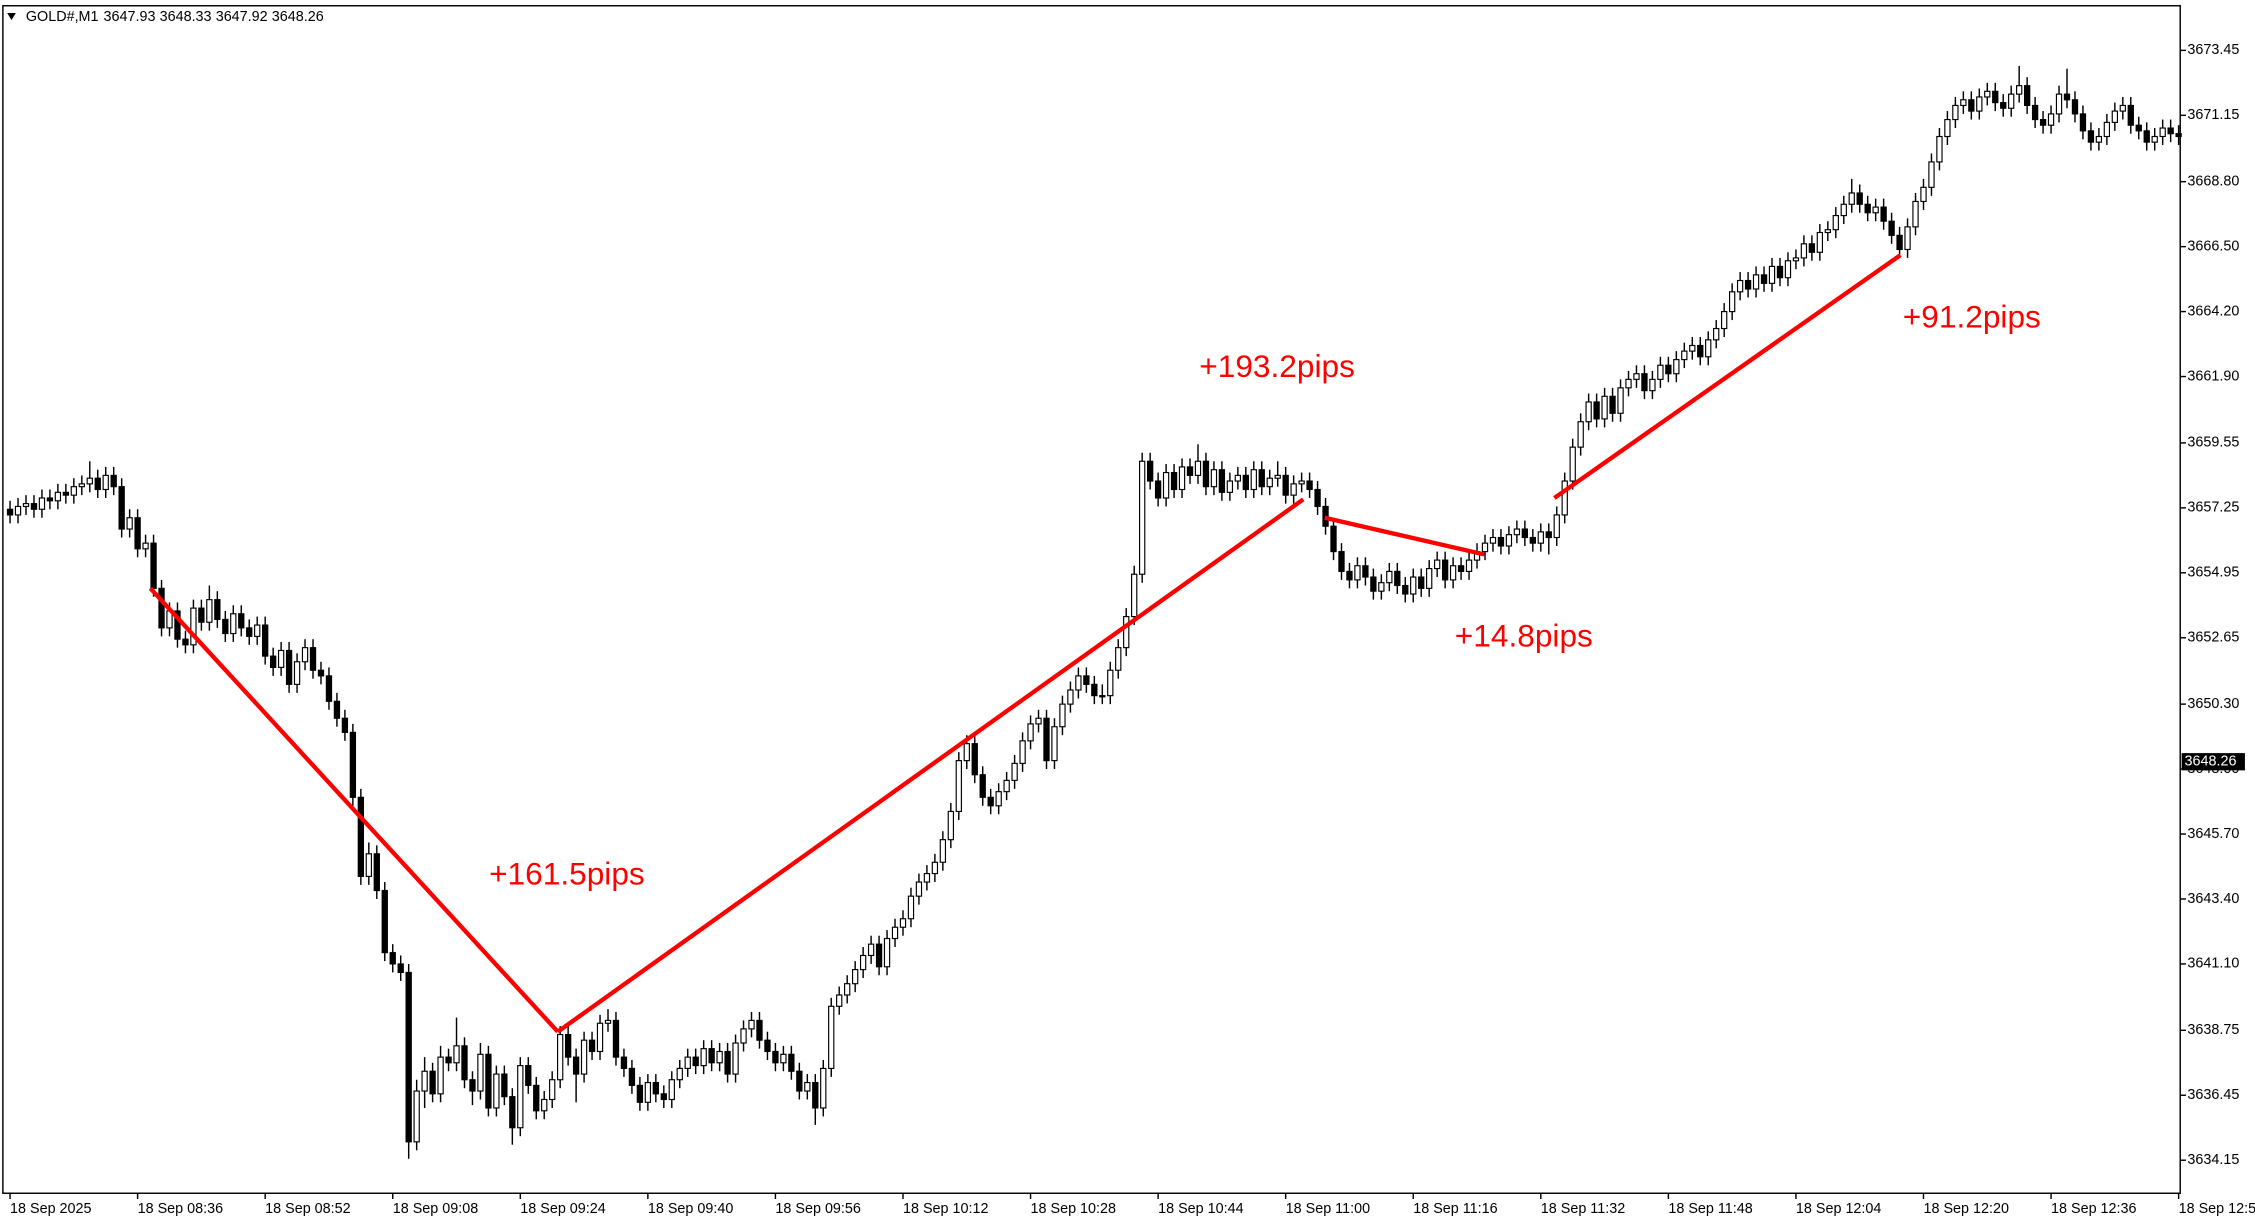 Image resolution: width=2255 pixels, height=1222 pixels. Describe the element at coordinates (2213, 762) in the screenshot. I see `price-marker` at that location.